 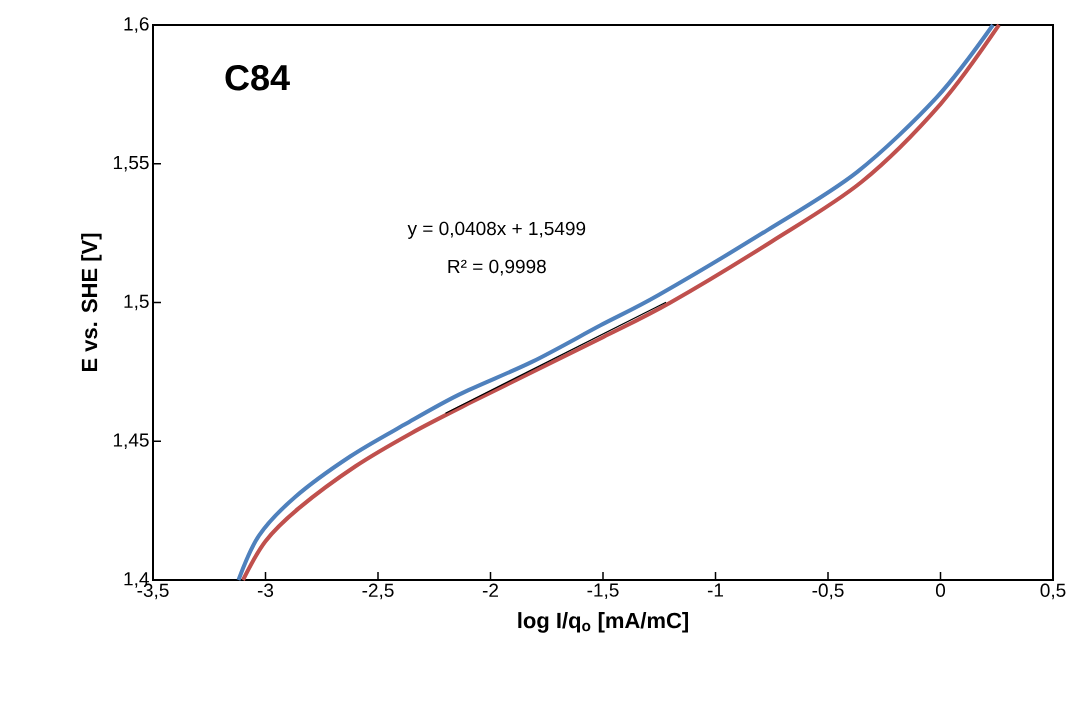 What do you see at coordinates (603, 622) in the screenshot?
I see `x-axis-title: log I/q$_{o}$ [mA/mC]` at bounding box center [603, 622].